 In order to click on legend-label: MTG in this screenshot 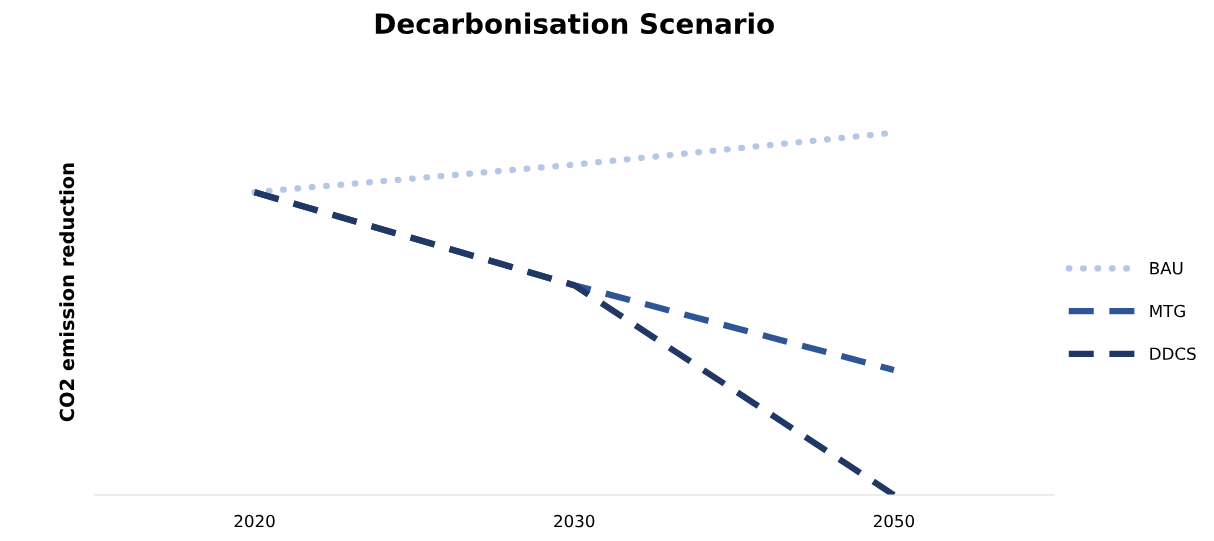, I will do `click(1167, 311)`.